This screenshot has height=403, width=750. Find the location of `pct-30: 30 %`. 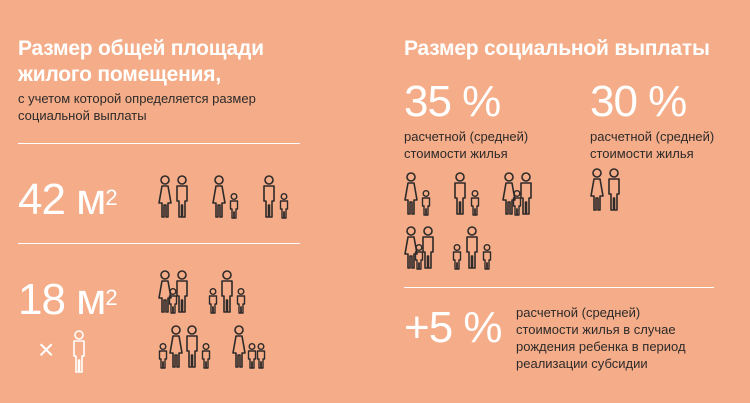

pct-30: 30 % is located at coordinates (638, 101).